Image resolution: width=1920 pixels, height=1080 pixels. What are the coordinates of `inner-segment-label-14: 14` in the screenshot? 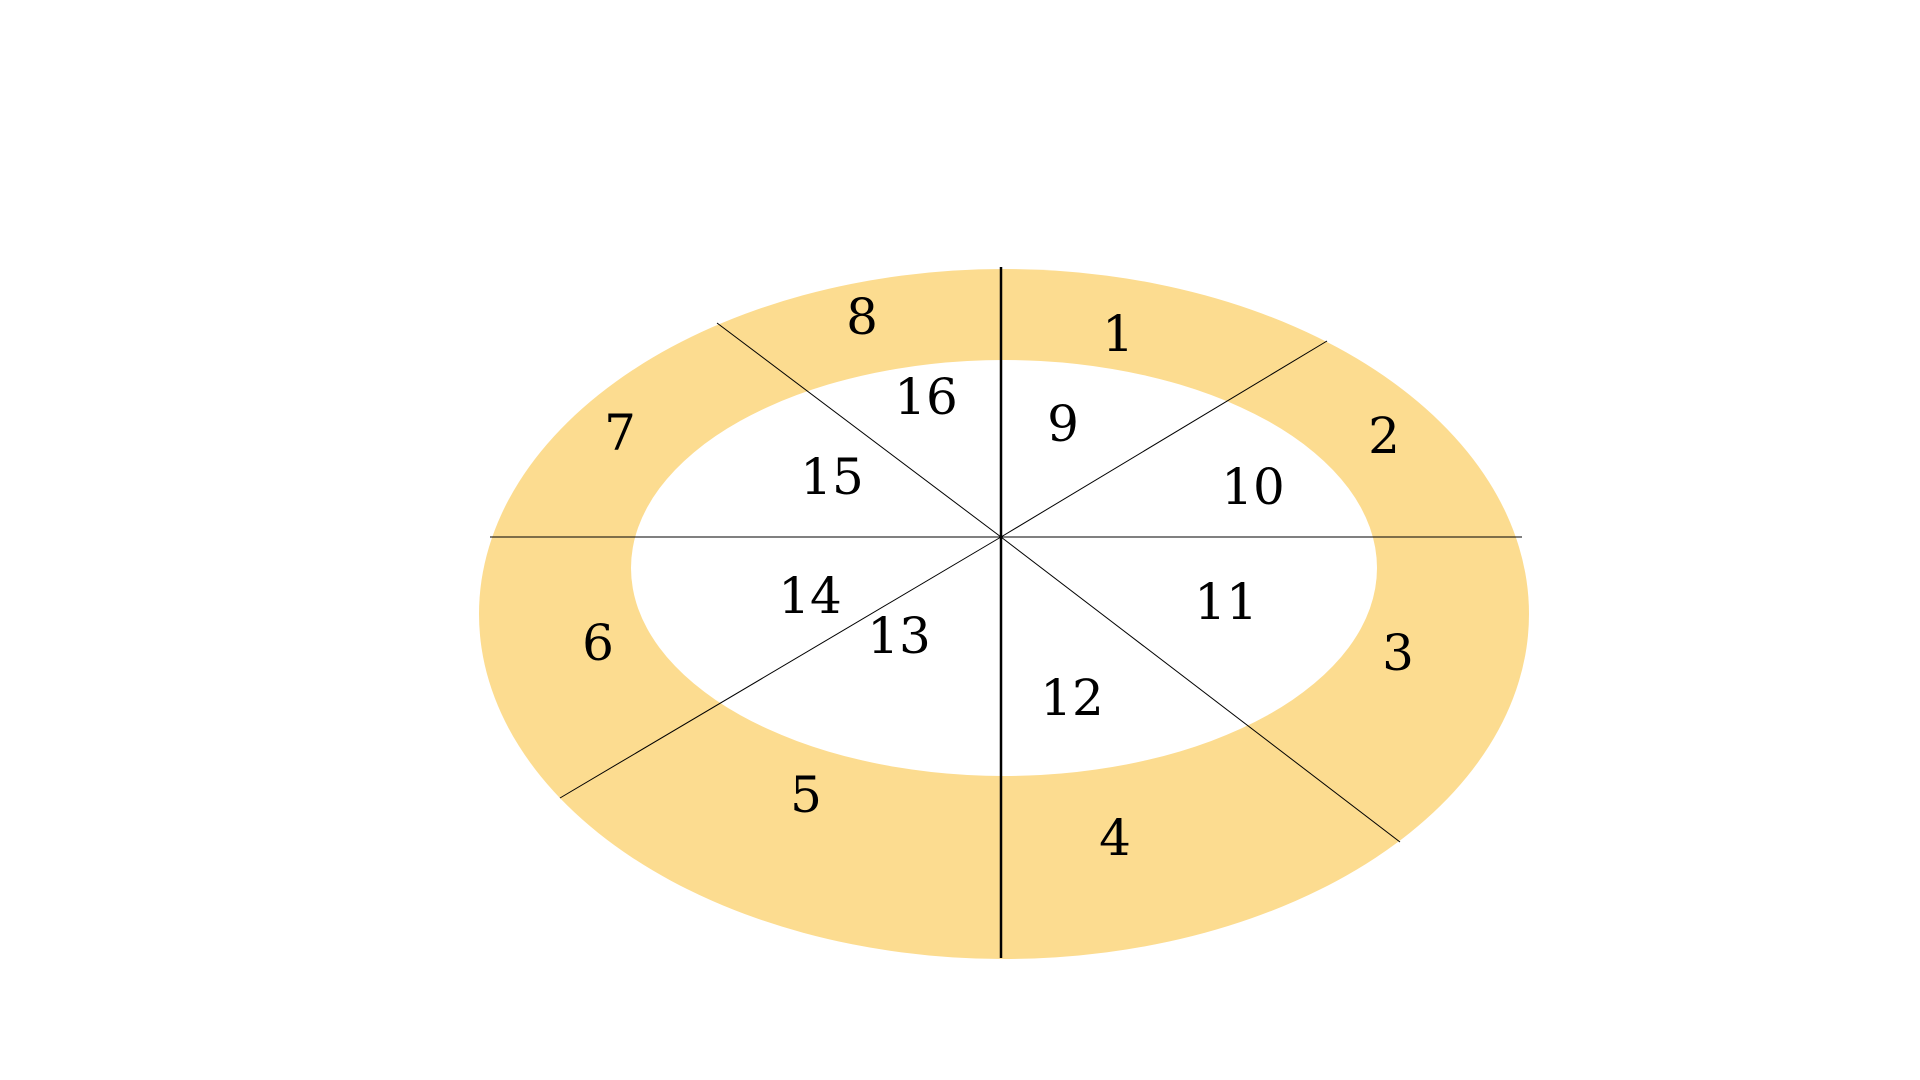 It's located at (810, 596).